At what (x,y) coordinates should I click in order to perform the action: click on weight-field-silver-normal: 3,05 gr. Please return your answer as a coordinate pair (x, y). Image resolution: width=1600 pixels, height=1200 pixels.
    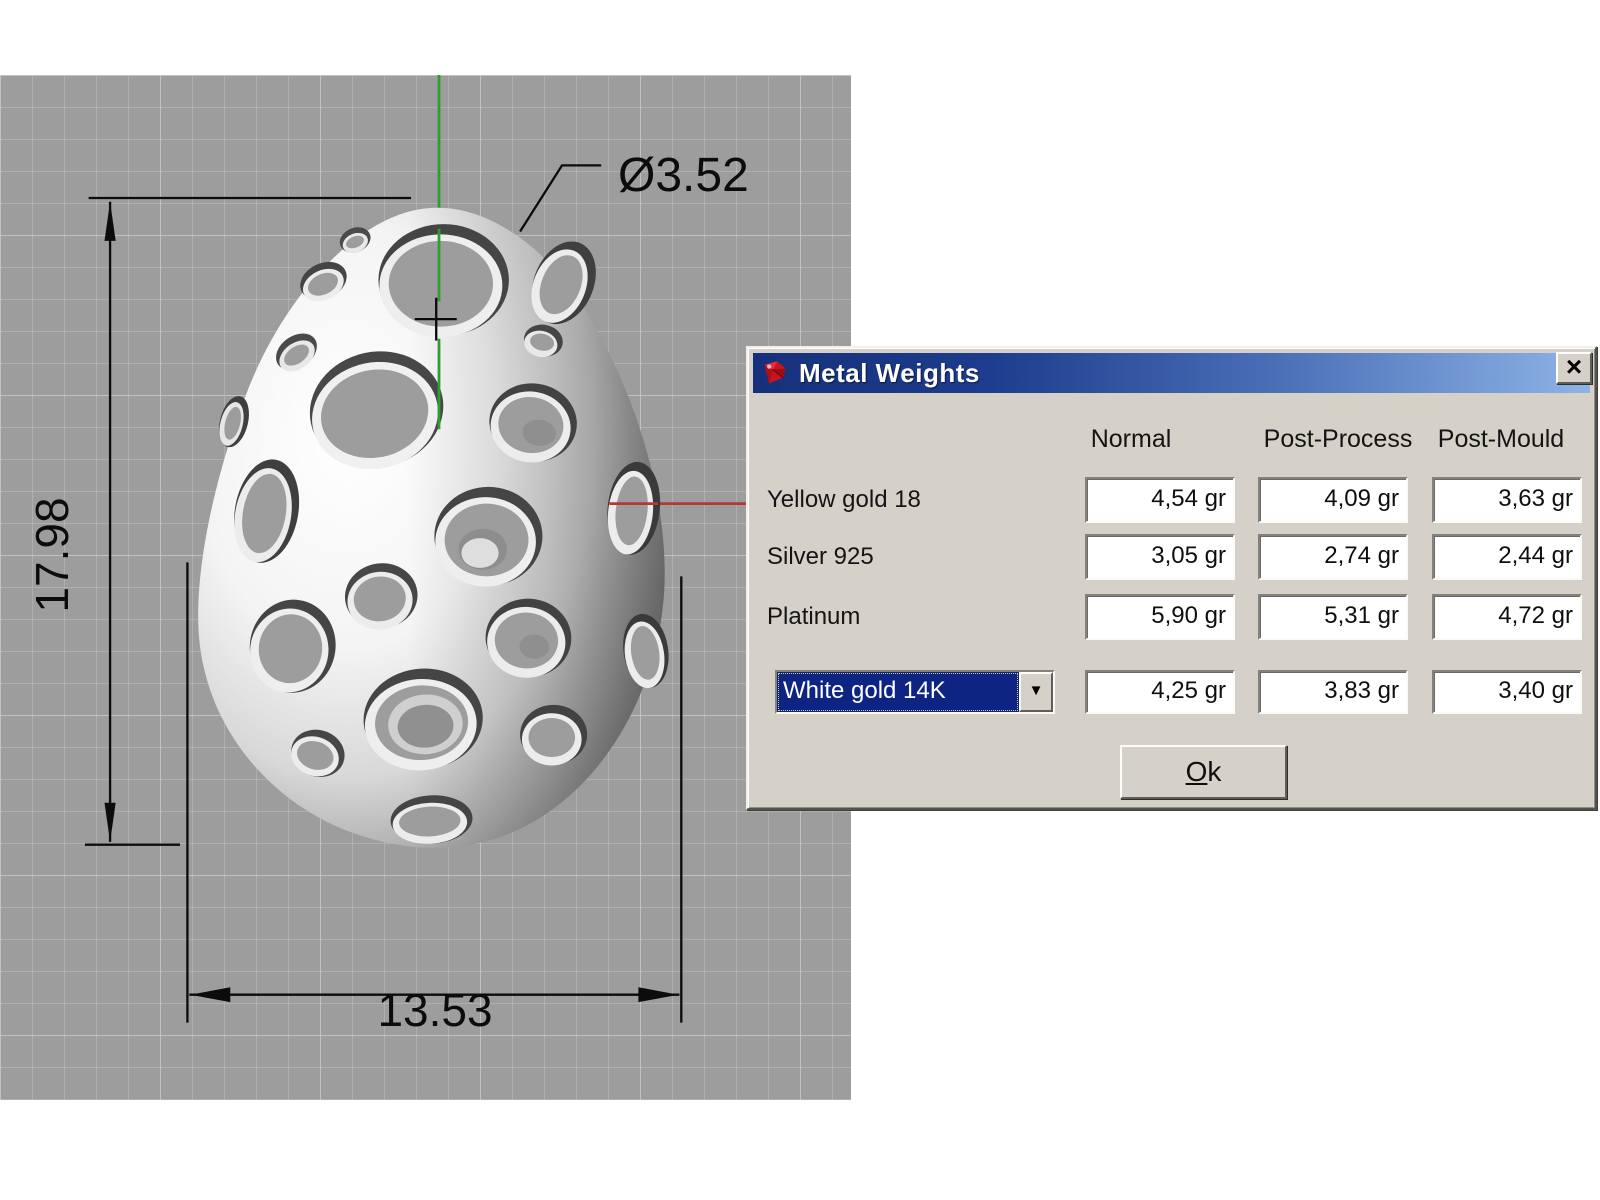
    Looking at the image, I should click on (1160, 557).